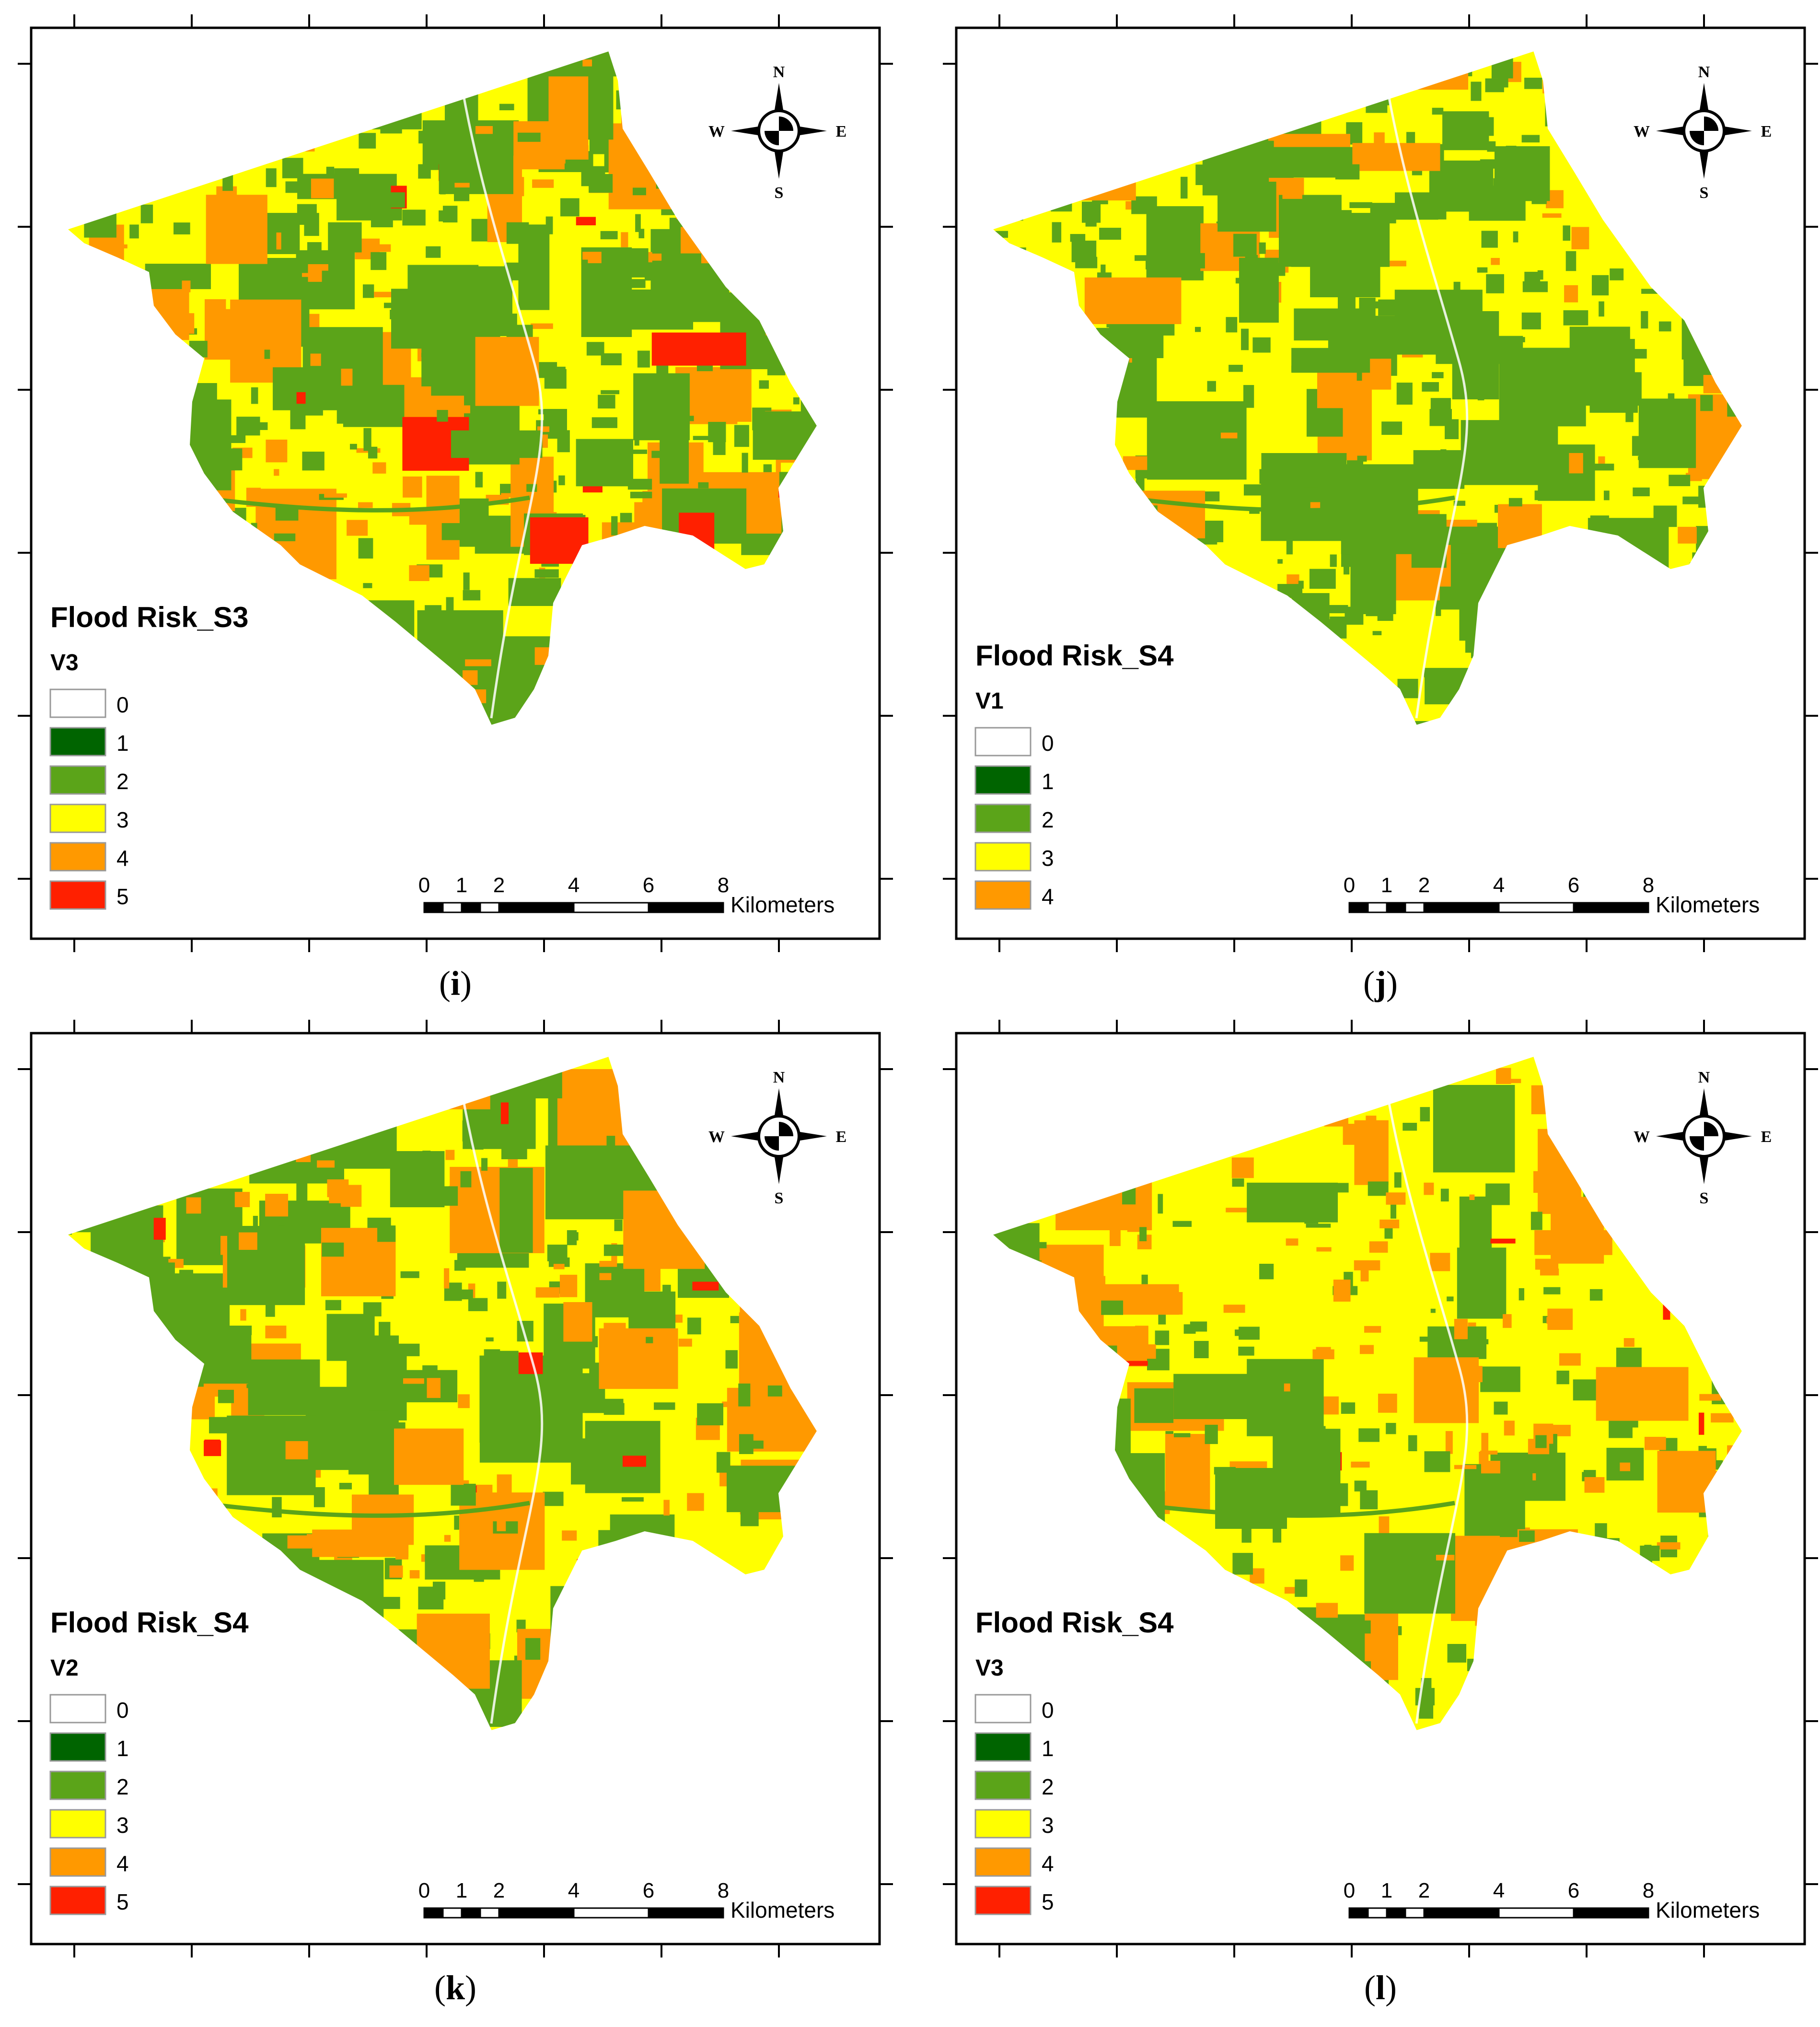 This screenshot has width=1820, height=2027. I want to click on scale-tick-label: 0, so click(424, 1890).